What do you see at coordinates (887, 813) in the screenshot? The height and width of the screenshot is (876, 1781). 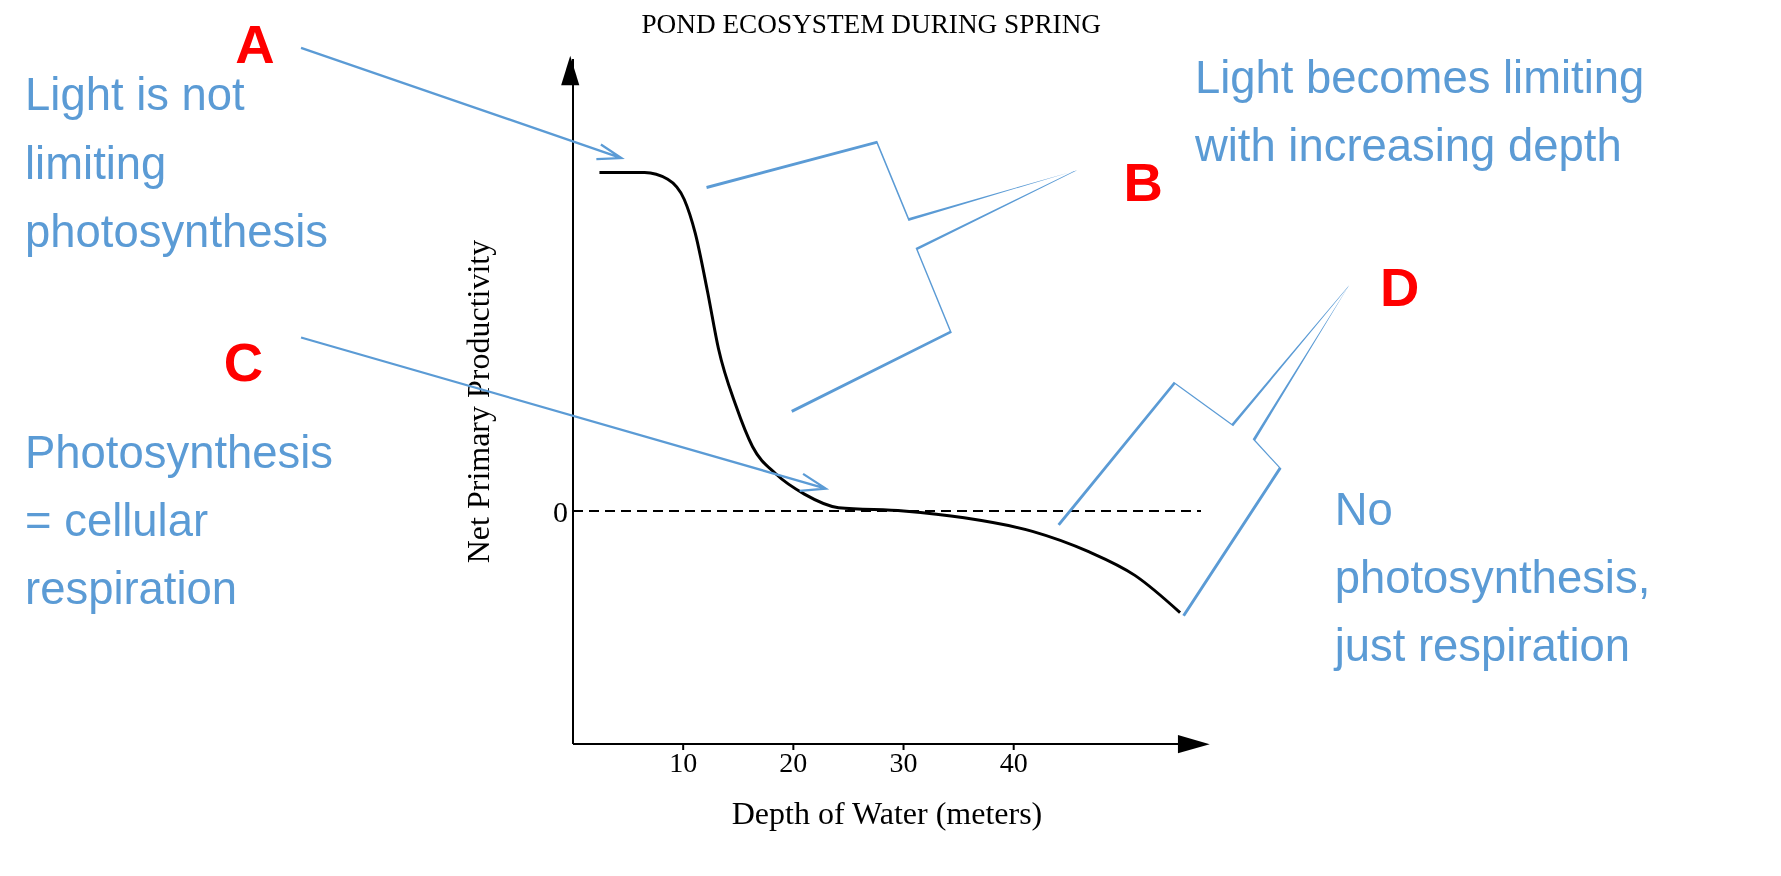 I see `x-axis-title: Depth of Water (meters)` at bounding box center [887, 813].